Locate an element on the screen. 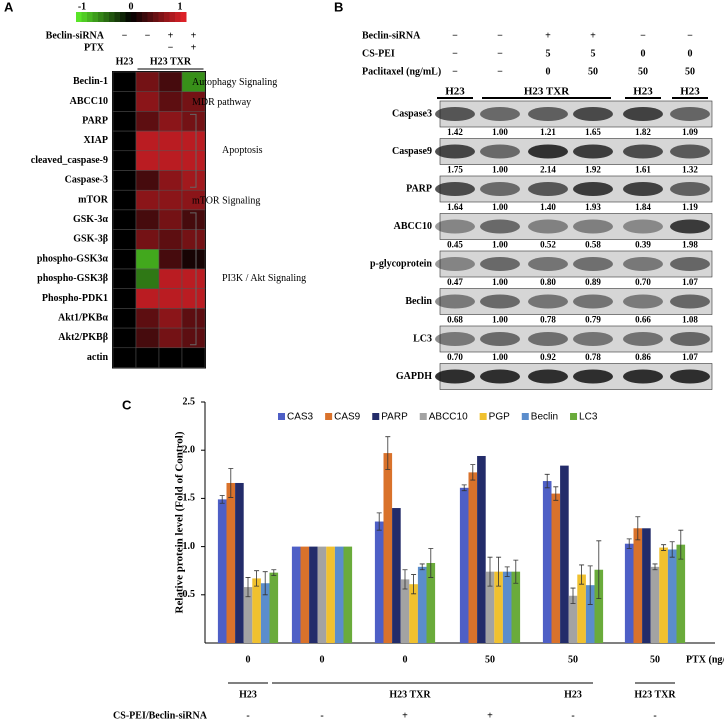 The width and height of the screenshot is (724, 724). legend-label: PGP is located at coordinates (499, 417).